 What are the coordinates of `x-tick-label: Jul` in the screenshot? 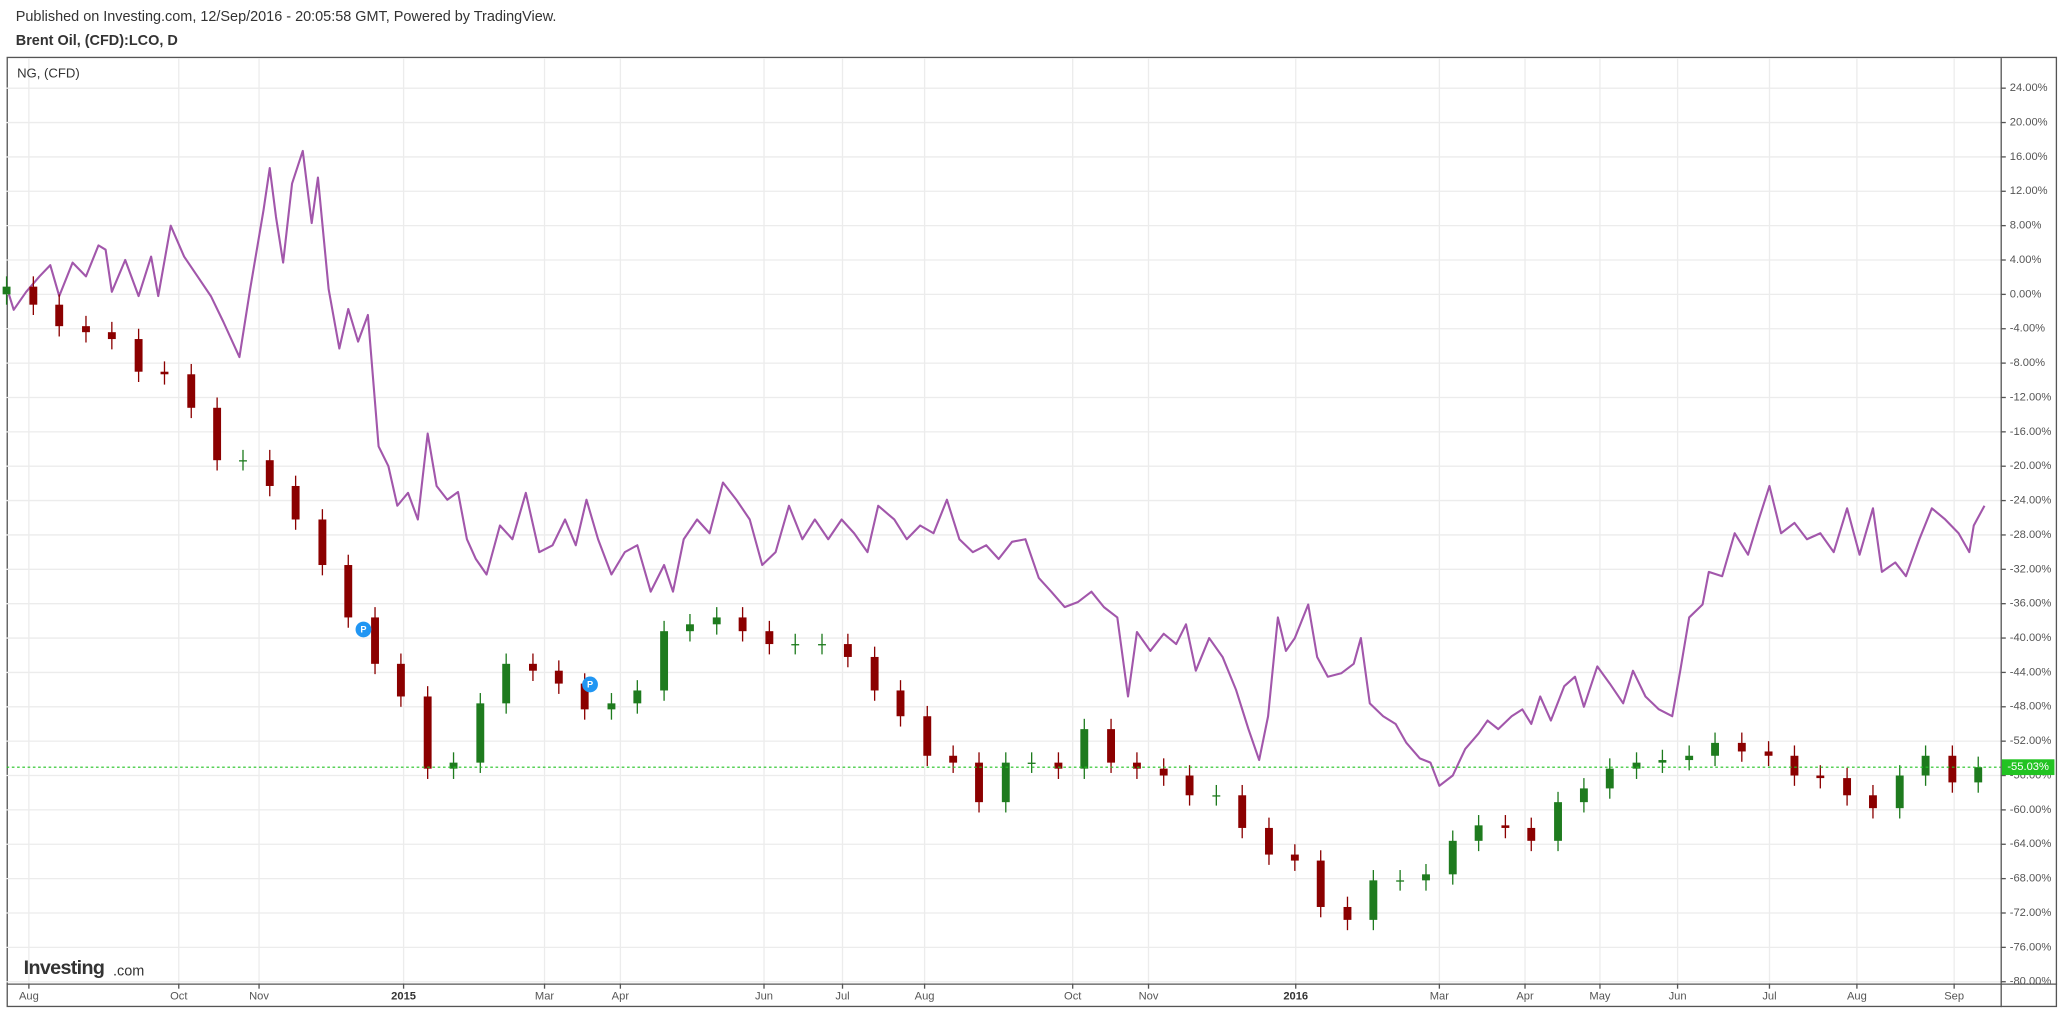 It's located at (842, 997).